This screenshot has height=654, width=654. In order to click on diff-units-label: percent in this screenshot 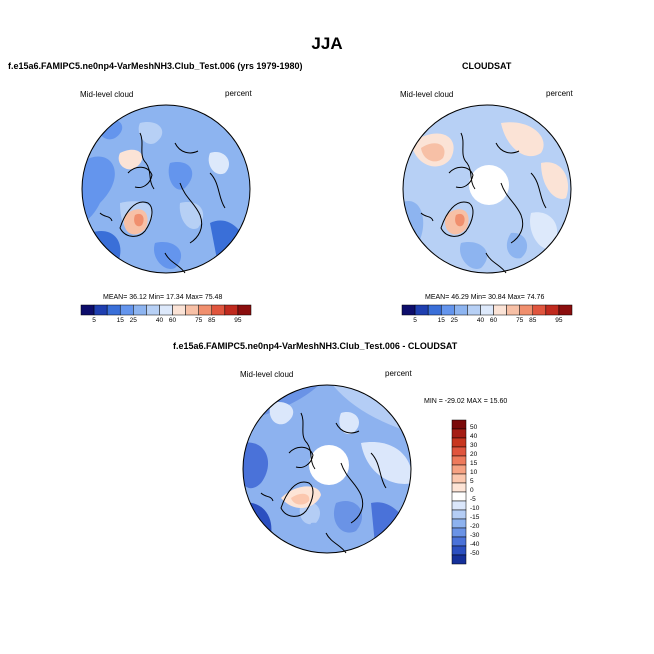, I will do `click(398, 373)`.